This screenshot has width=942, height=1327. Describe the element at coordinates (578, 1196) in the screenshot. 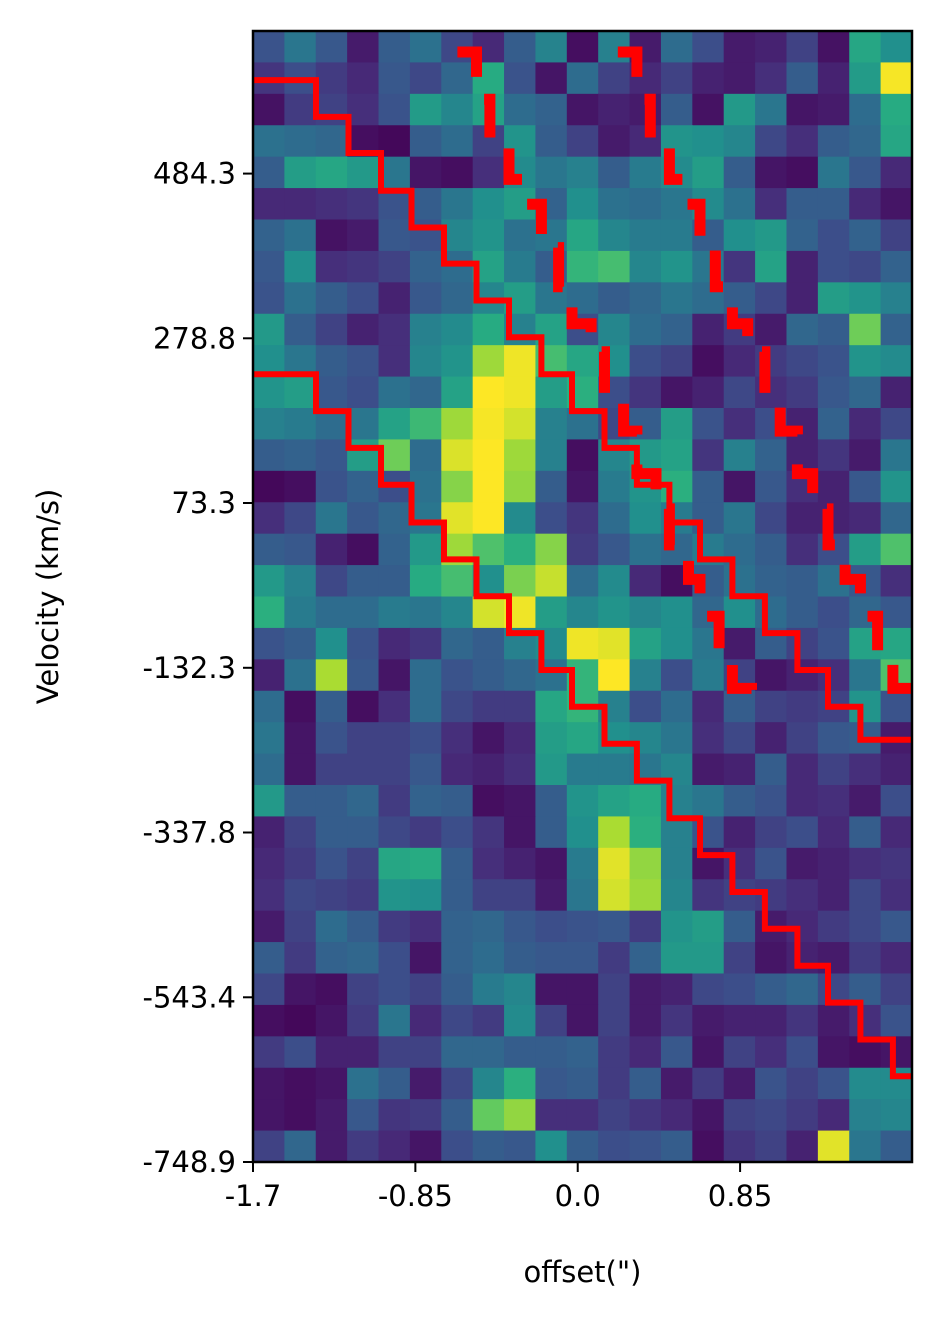

I see `x-tick-label: 0.0` at that location.